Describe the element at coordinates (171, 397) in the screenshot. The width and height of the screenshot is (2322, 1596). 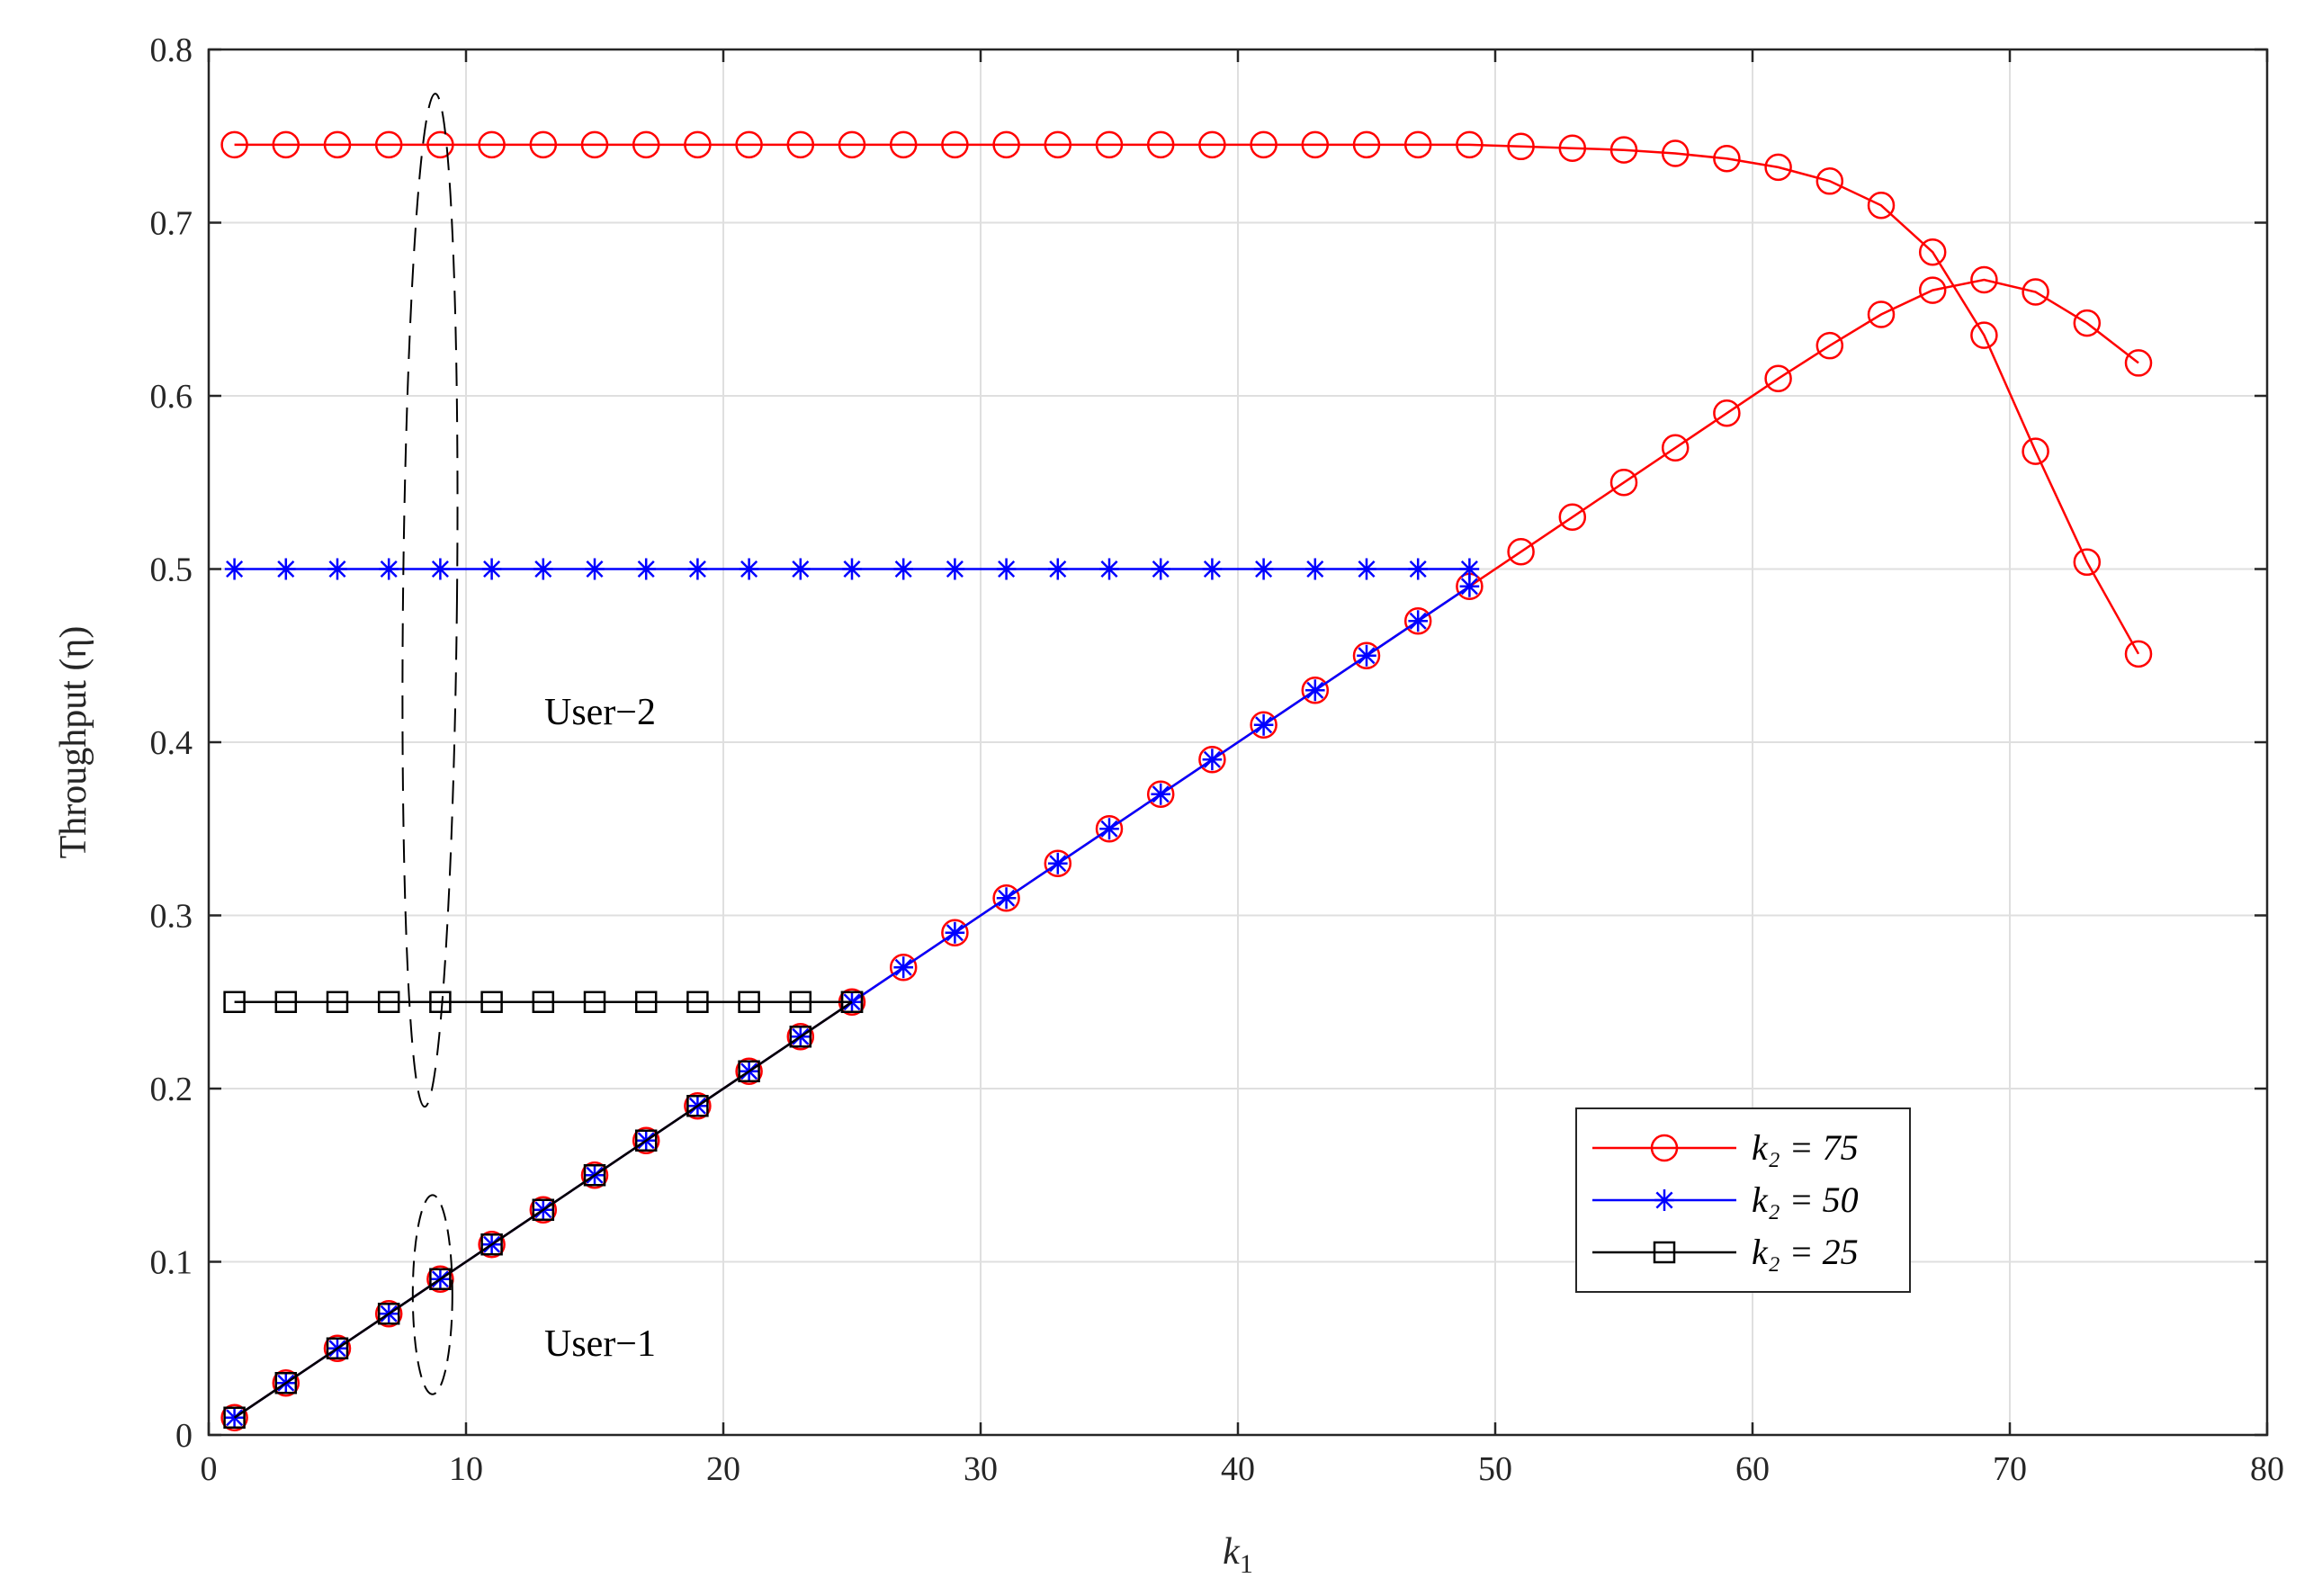
I see `y-tick-label: 0.6` at that location.